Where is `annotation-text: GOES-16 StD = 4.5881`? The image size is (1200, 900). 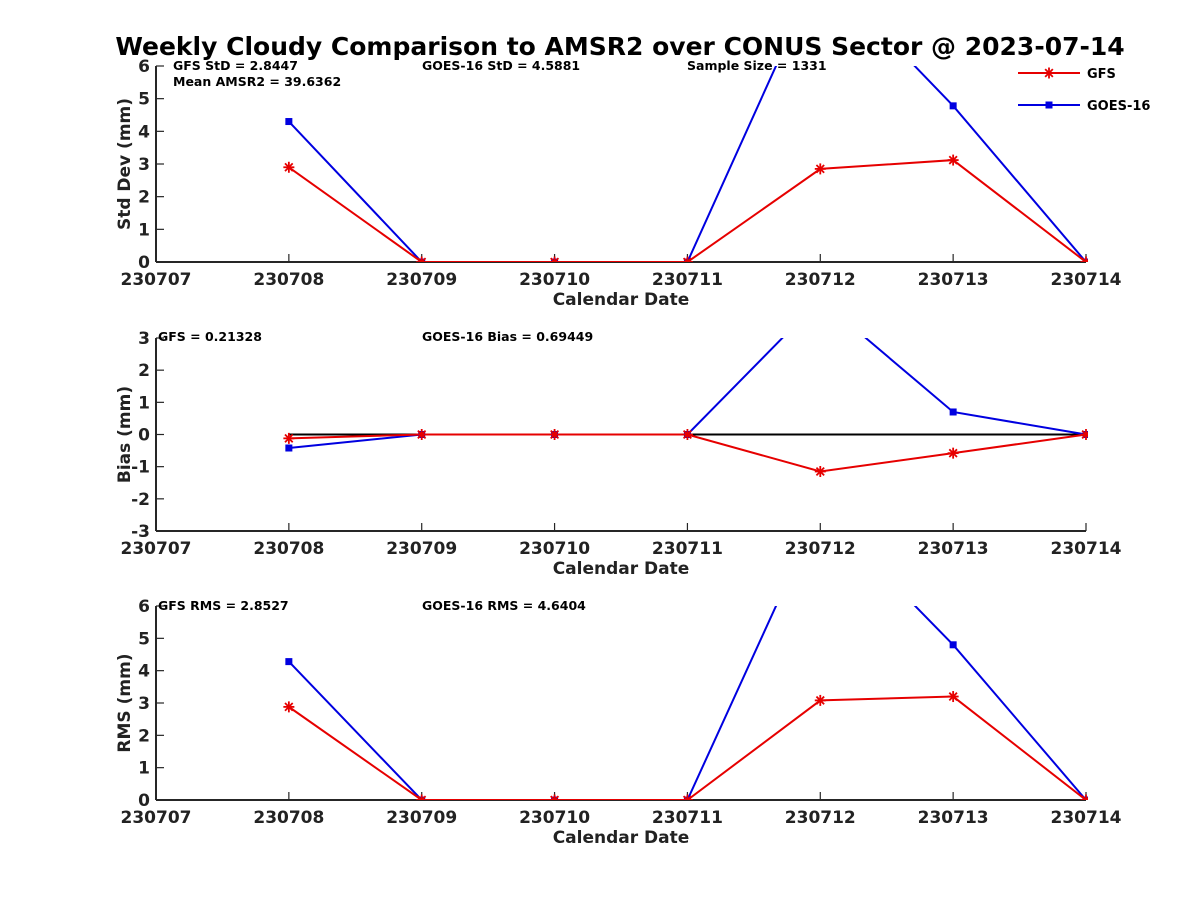
annotation-text: GOES-16 StD = 4.5881 is located at coordinates (501, 65).